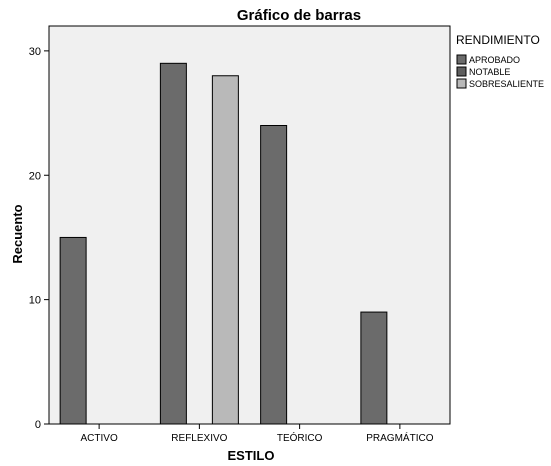 The height and width of the screenshot is (466, 551). What do you see at coordinates (38, 425) in the screenshot?
I see `y-tick-label: 0` at bounding box center [38, 425].